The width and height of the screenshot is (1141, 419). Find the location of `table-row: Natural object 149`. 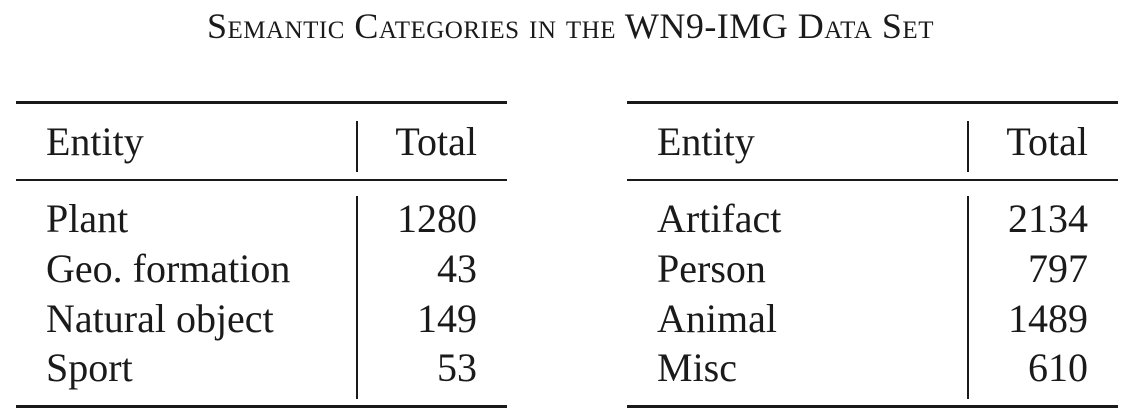

table-row: Natural object 149 is located at coordinates (261, 320).